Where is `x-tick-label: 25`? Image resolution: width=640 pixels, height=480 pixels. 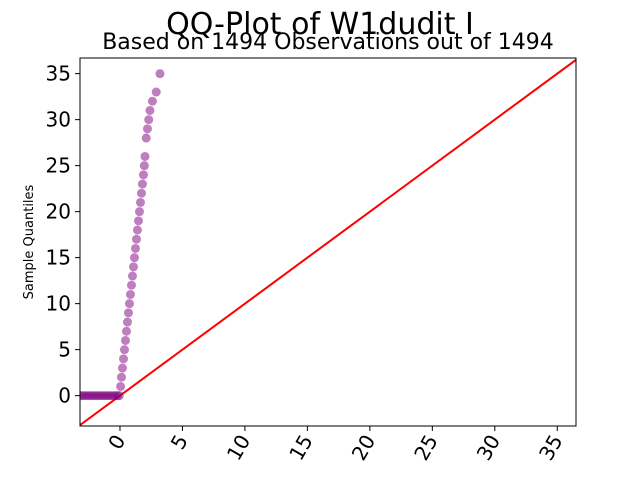
x-tick-label: 25 is located at coordinates (426, 448).